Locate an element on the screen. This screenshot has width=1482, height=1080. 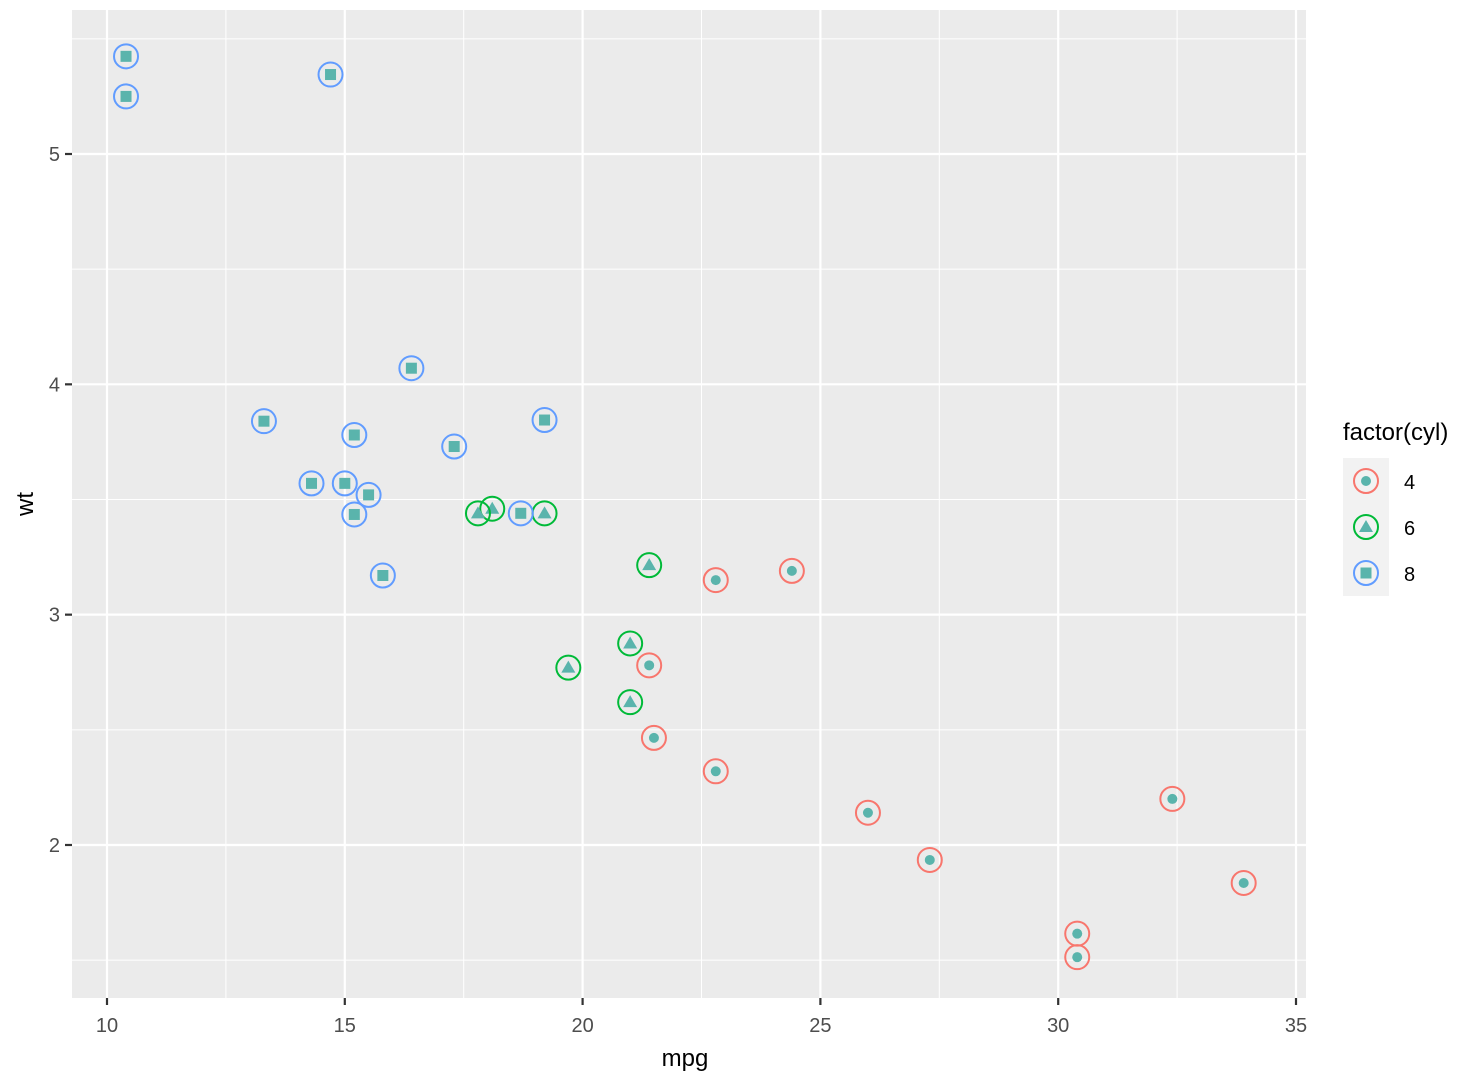
y-tick-label: 3 is located at coordinates (54, 616).